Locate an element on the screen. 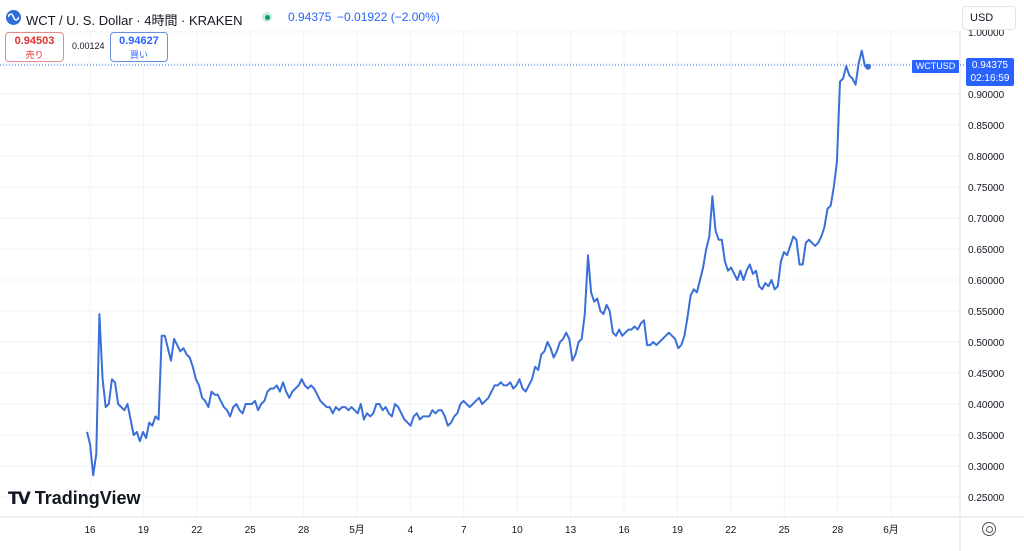  y-tick-label: 0.85000 is located at coordinates (986, 126).